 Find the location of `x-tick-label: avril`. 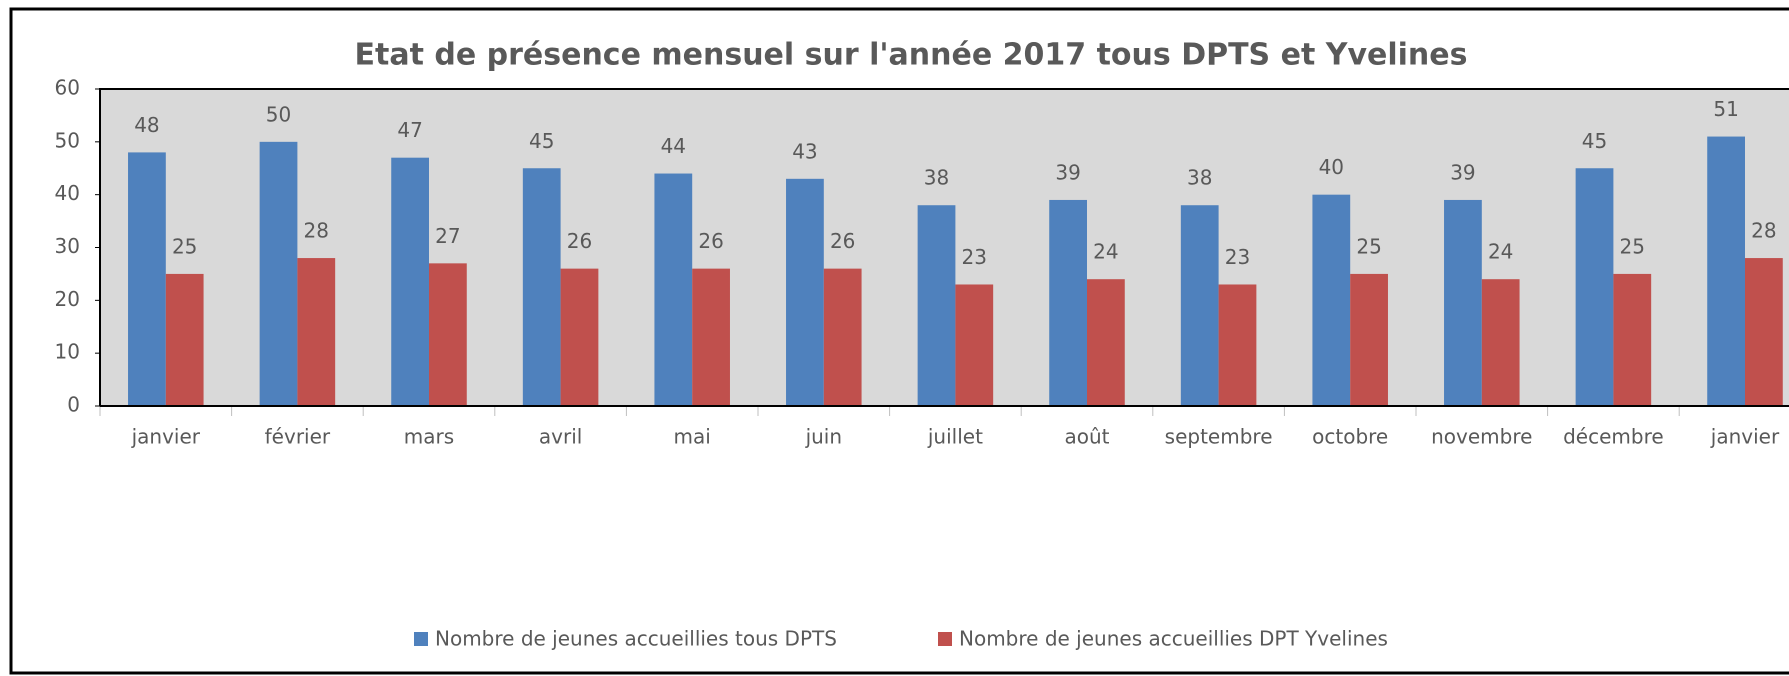

x-tick-label: avril is located at coordinates (560, 437).